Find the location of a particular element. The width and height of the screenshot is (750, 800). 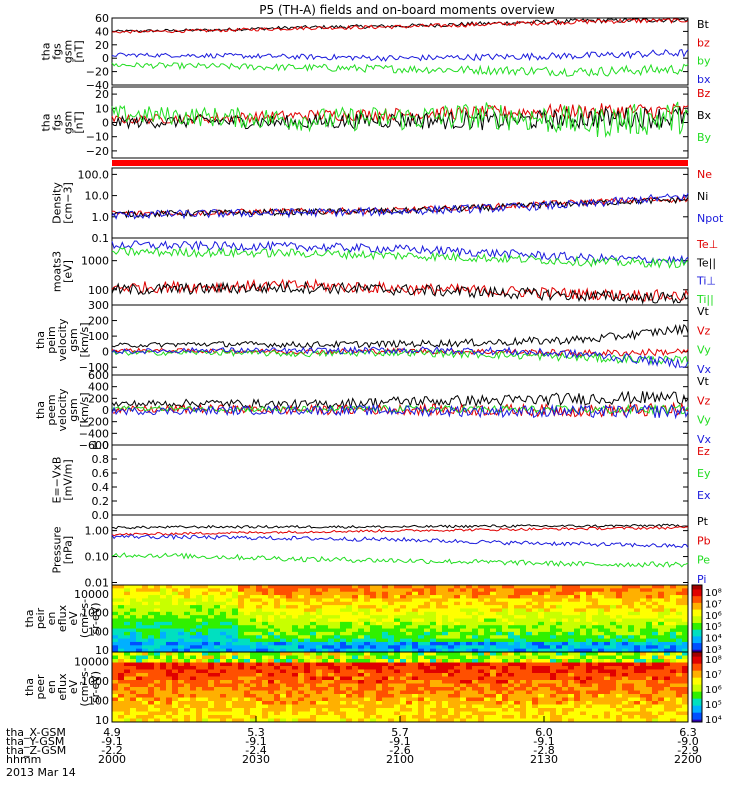

y-tick-label: 0 is located at coordinates (105, 352).